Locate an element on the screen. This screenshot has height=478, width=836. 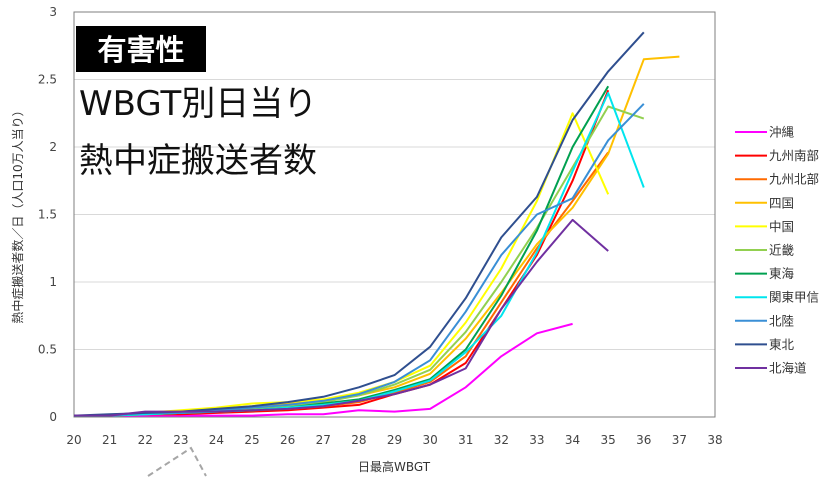
x-tick-label: 23 is located at coordinates (180, 440).